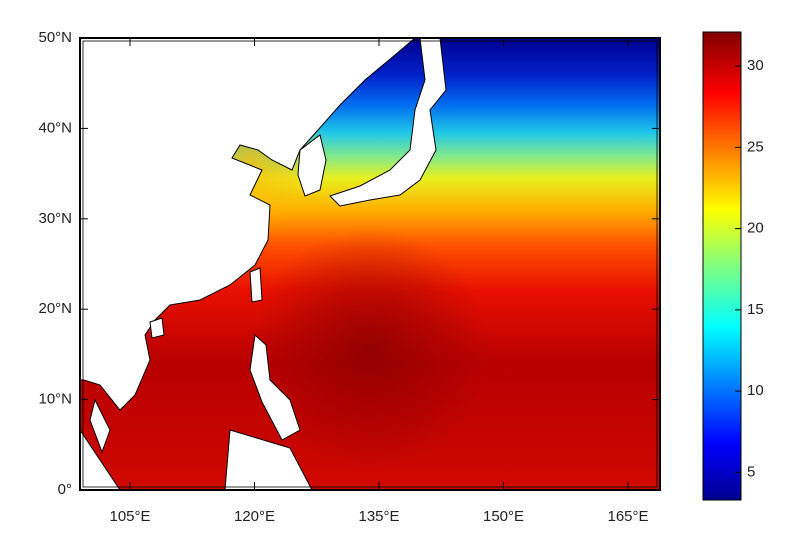  Describe the element at coordinates (254, 516) in the screenshot. I see `lon-label: 120°E` at that location.